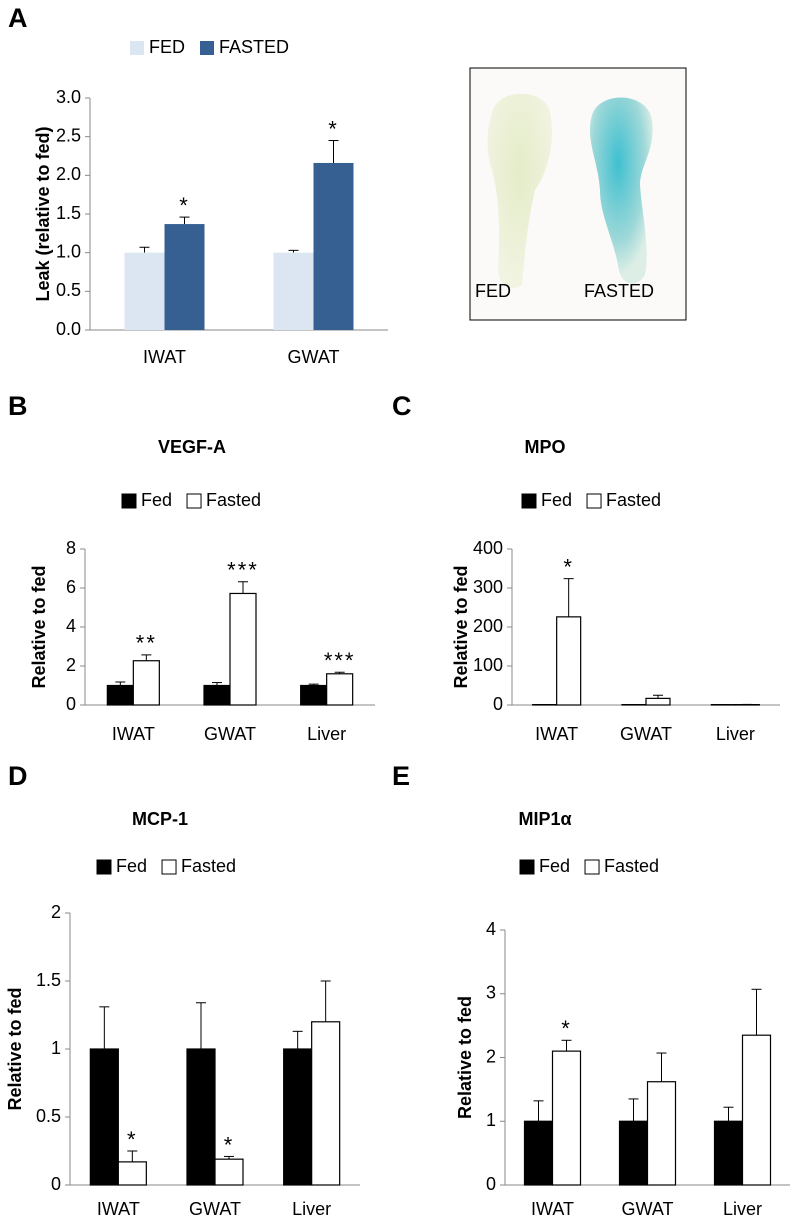  Describe the element at coordinates (192, 447) in the screenshot. I see `chart-title: VEGF-A` at that location.